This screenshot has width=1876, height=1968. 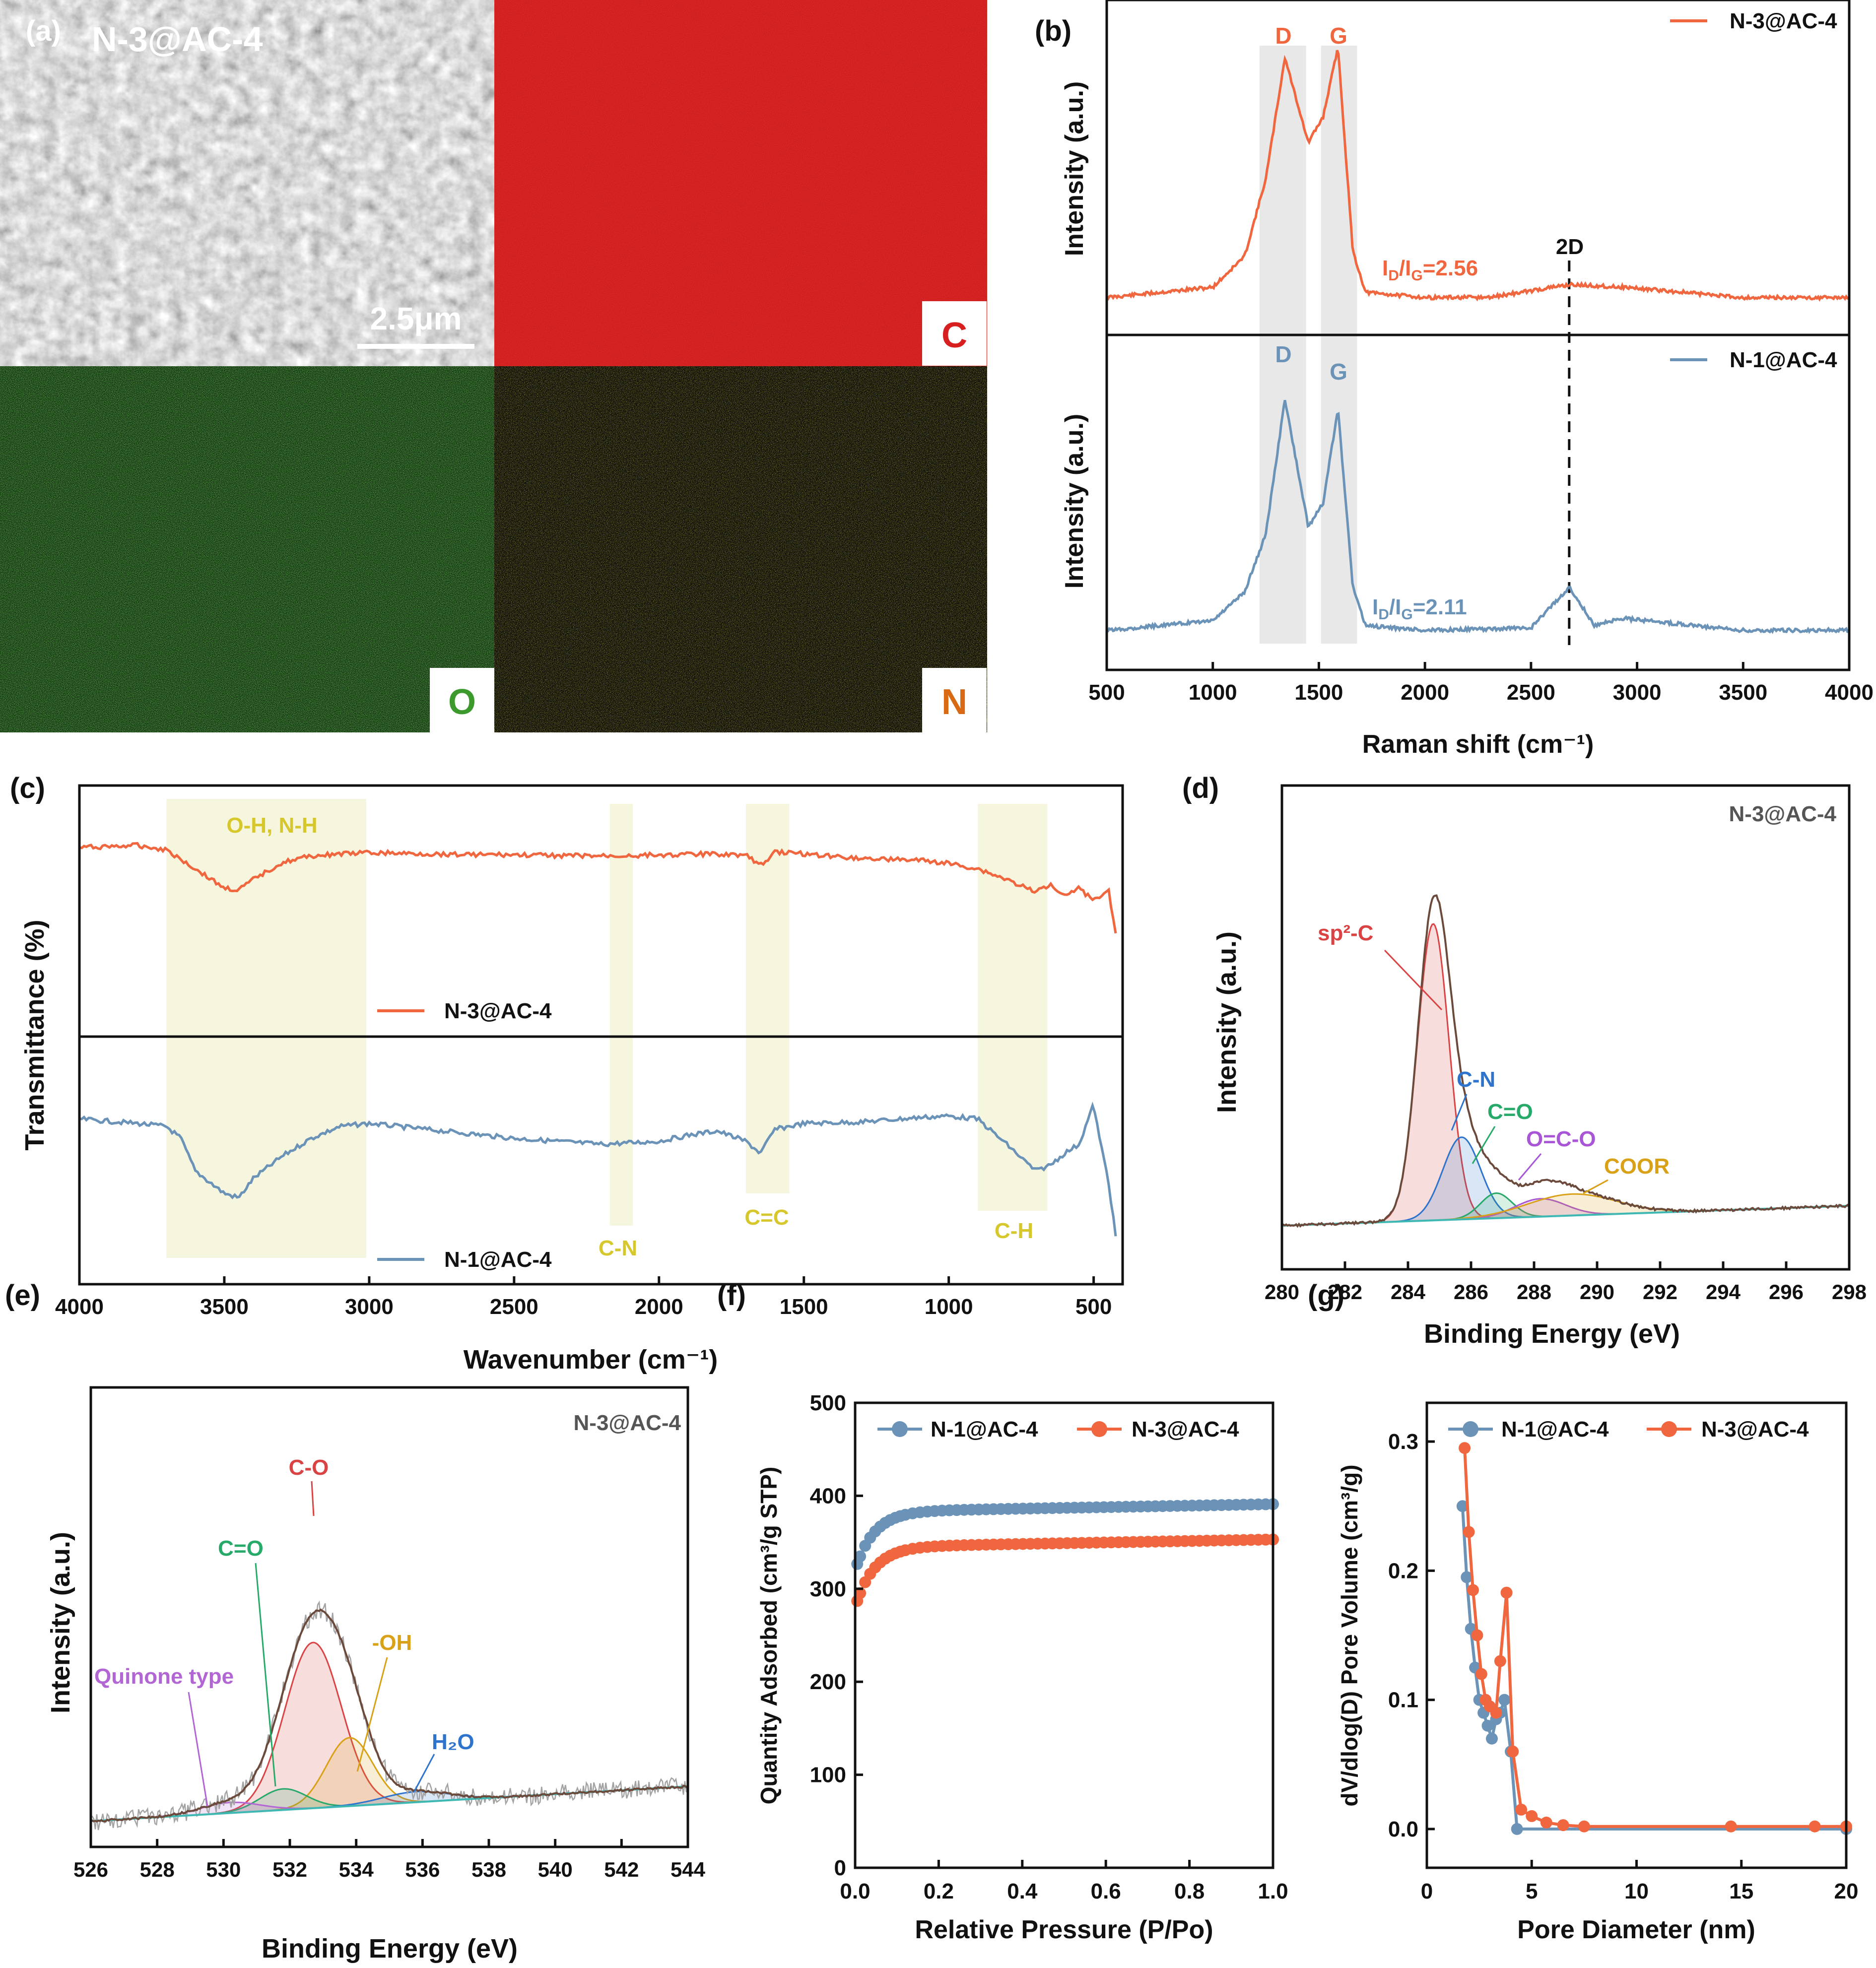 I want to click on ftir-x-ticks, so click(x=586, y=1280).